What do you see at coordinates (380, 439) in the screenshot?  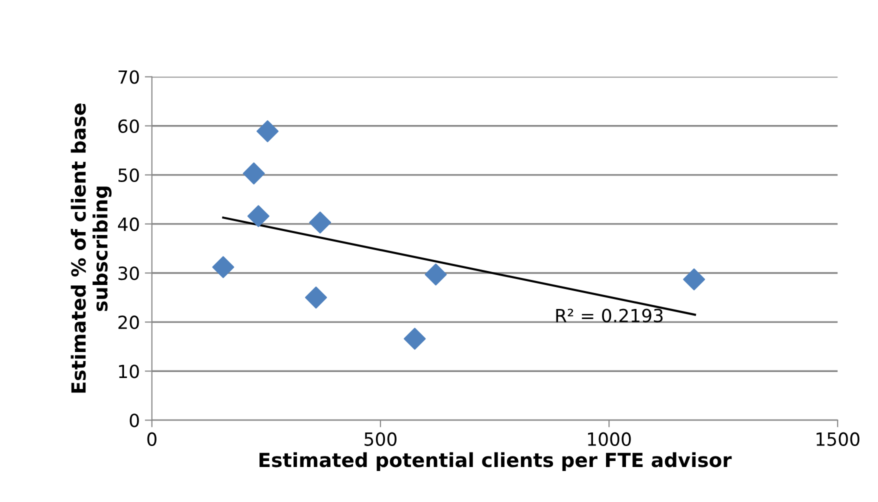 I see `x-tick-label: 500` at bounding box center [380, 439].